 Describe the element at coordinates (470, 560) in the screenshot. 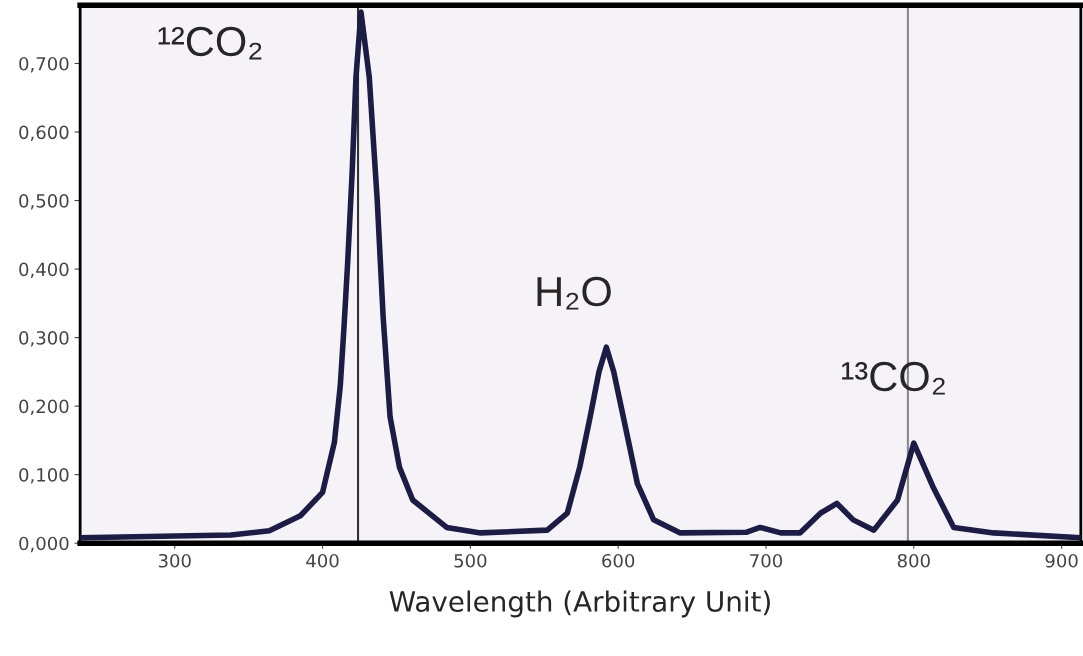

I see `x-tick-label: 500` at that location.